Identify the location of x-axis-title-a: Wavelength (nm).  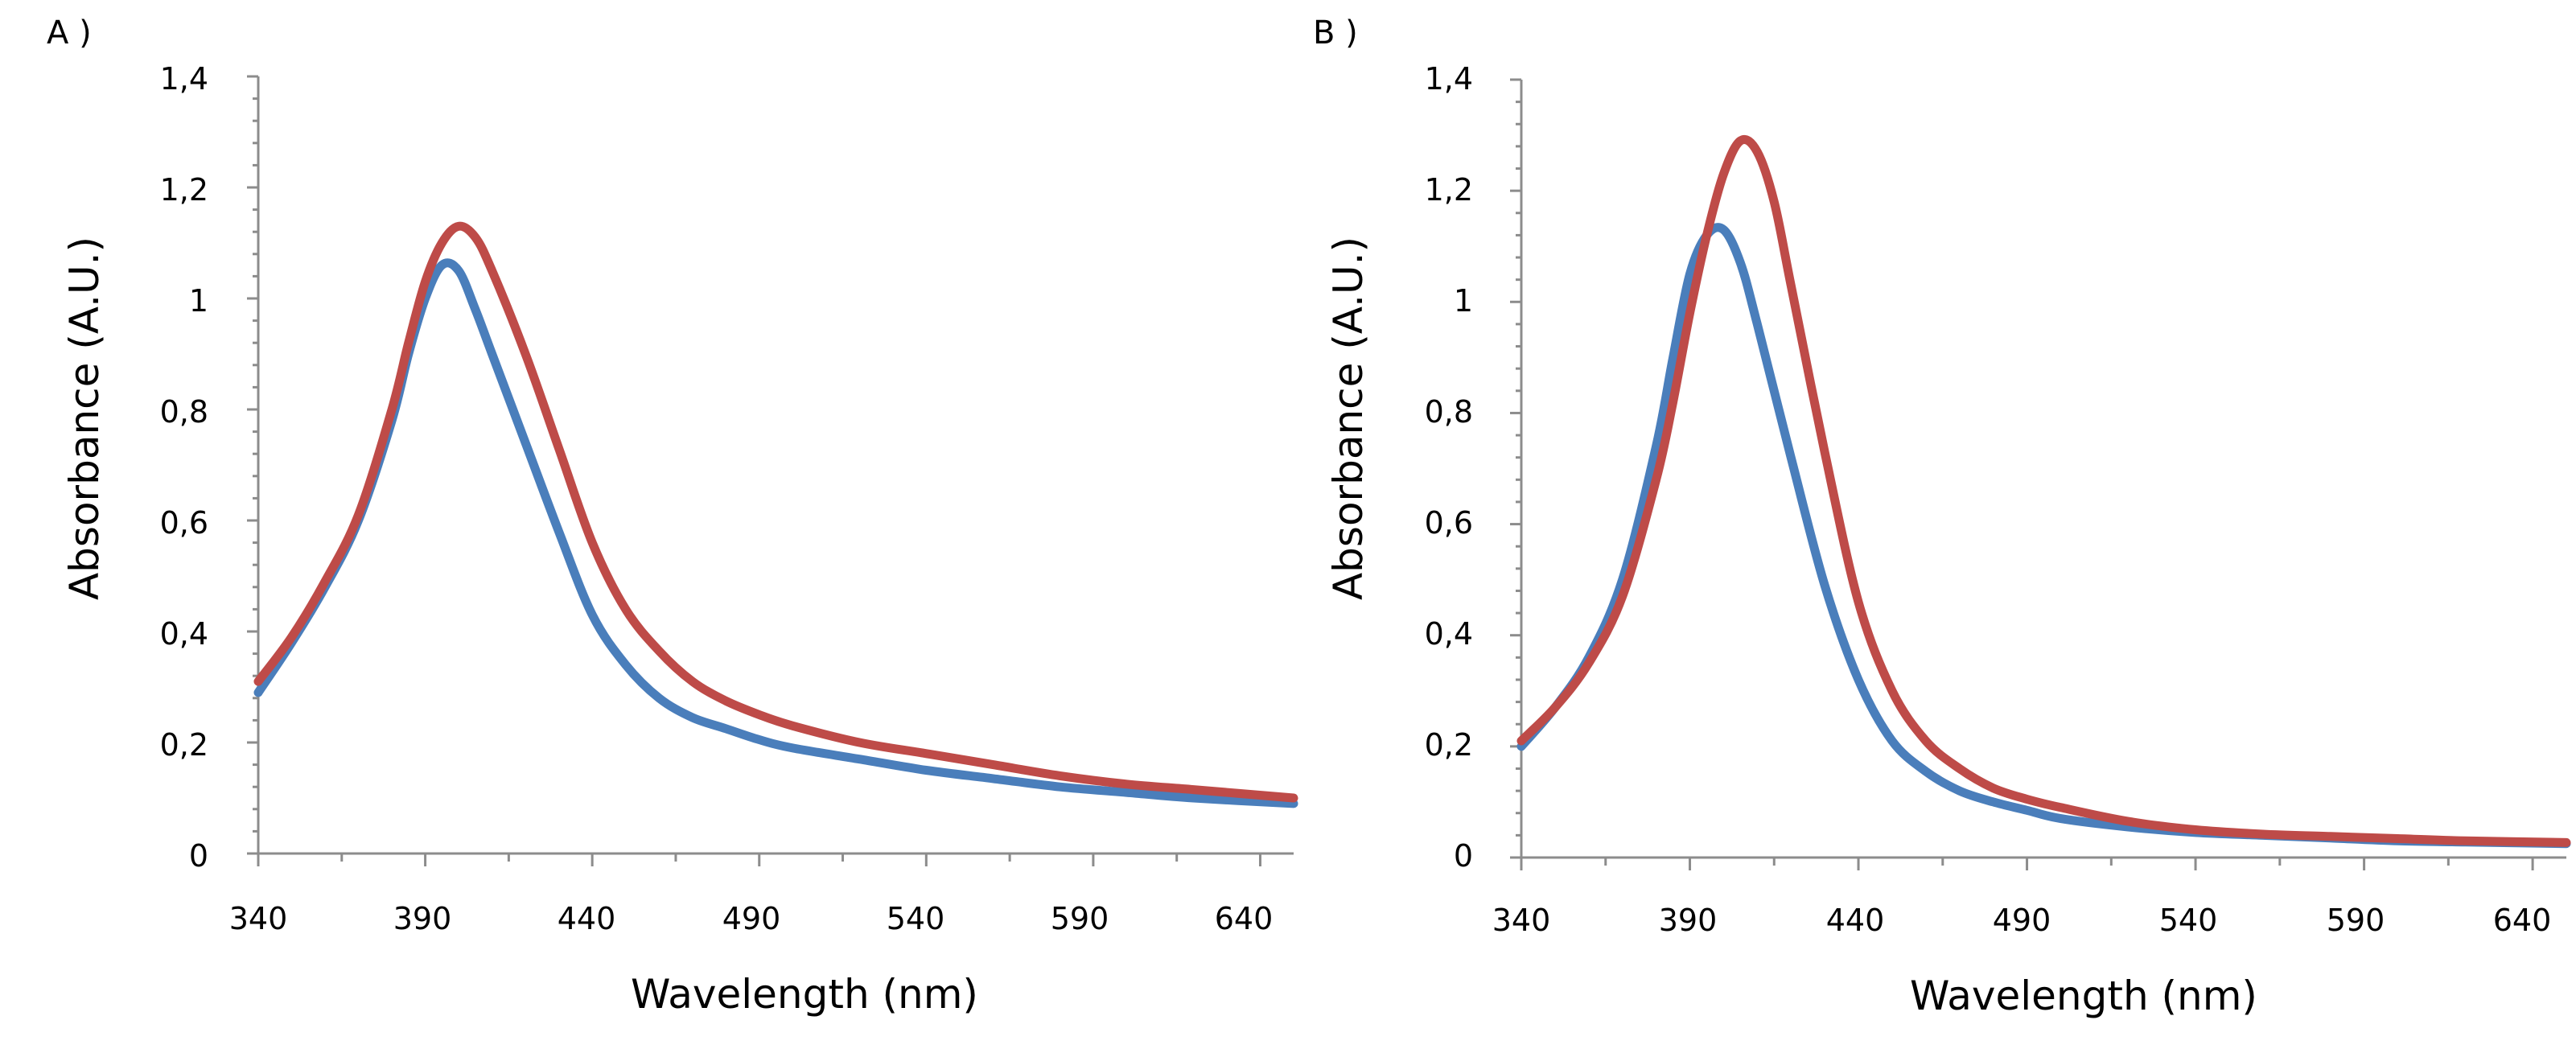
(804, 994).